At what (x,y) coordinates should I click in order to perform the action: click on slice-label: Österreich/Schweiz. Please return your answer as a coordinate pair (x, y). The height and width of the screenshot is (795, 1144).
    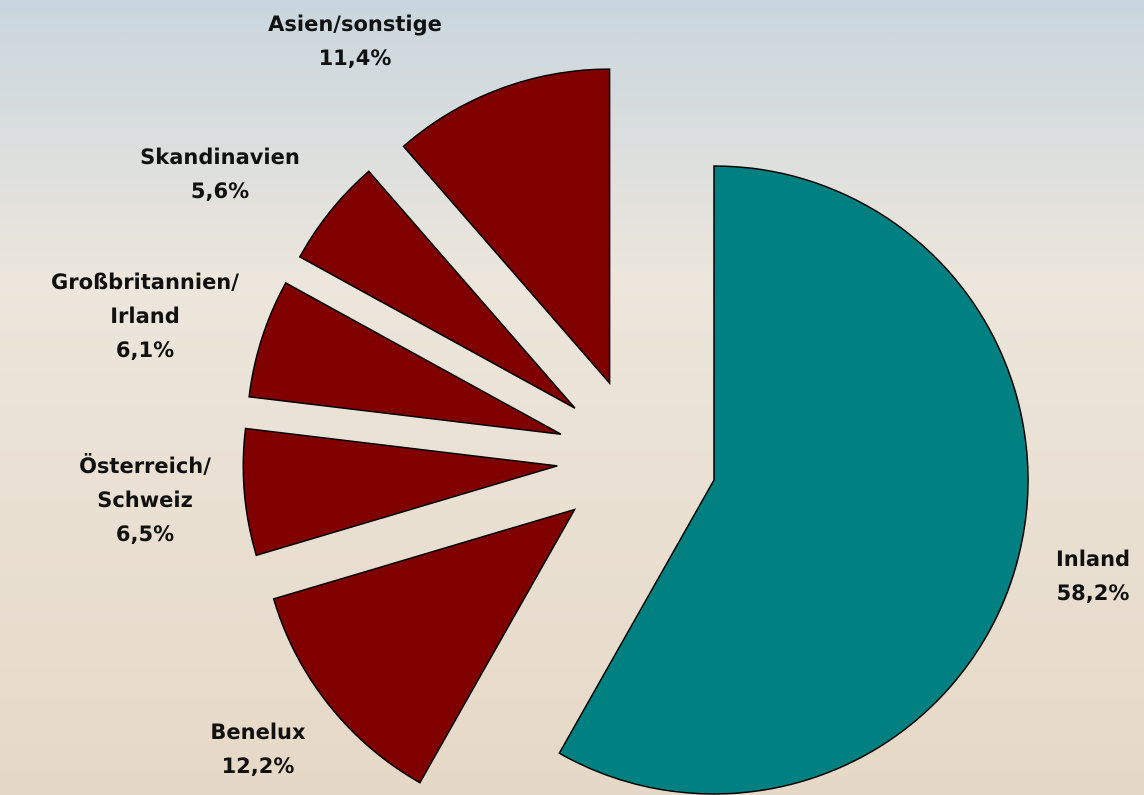
    Looking at the image, I should click on (145, 482).